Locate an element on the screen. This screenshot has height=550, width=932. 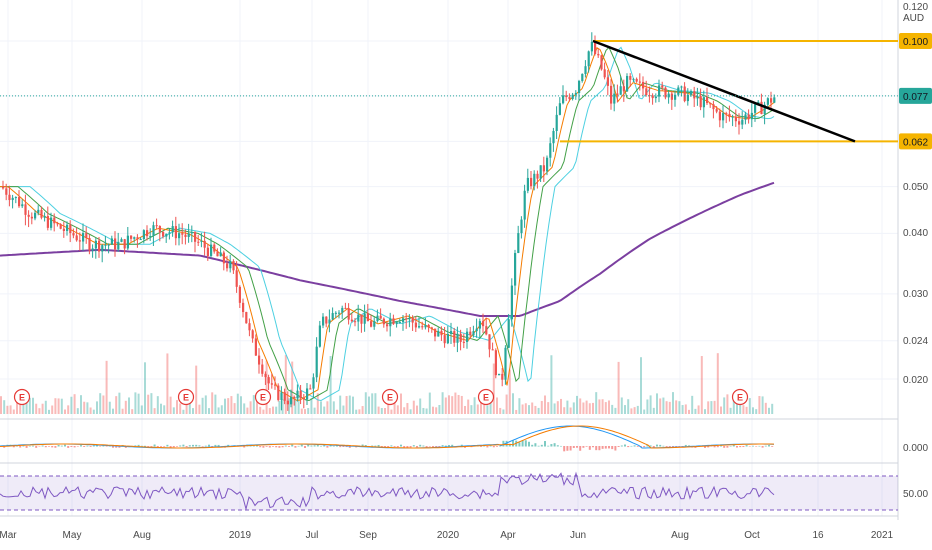
rsi-axis-label: 50.00 is located at coordinates (915, 494).